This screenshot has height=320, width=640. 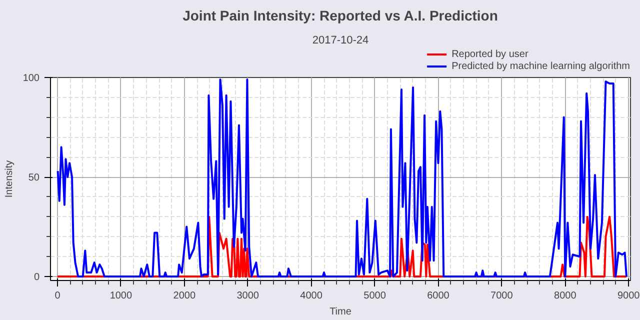 I want to click on chart-title: Joint Pain Intensity: Reported vs A.I. Prediction, so click(x=340, y=16).